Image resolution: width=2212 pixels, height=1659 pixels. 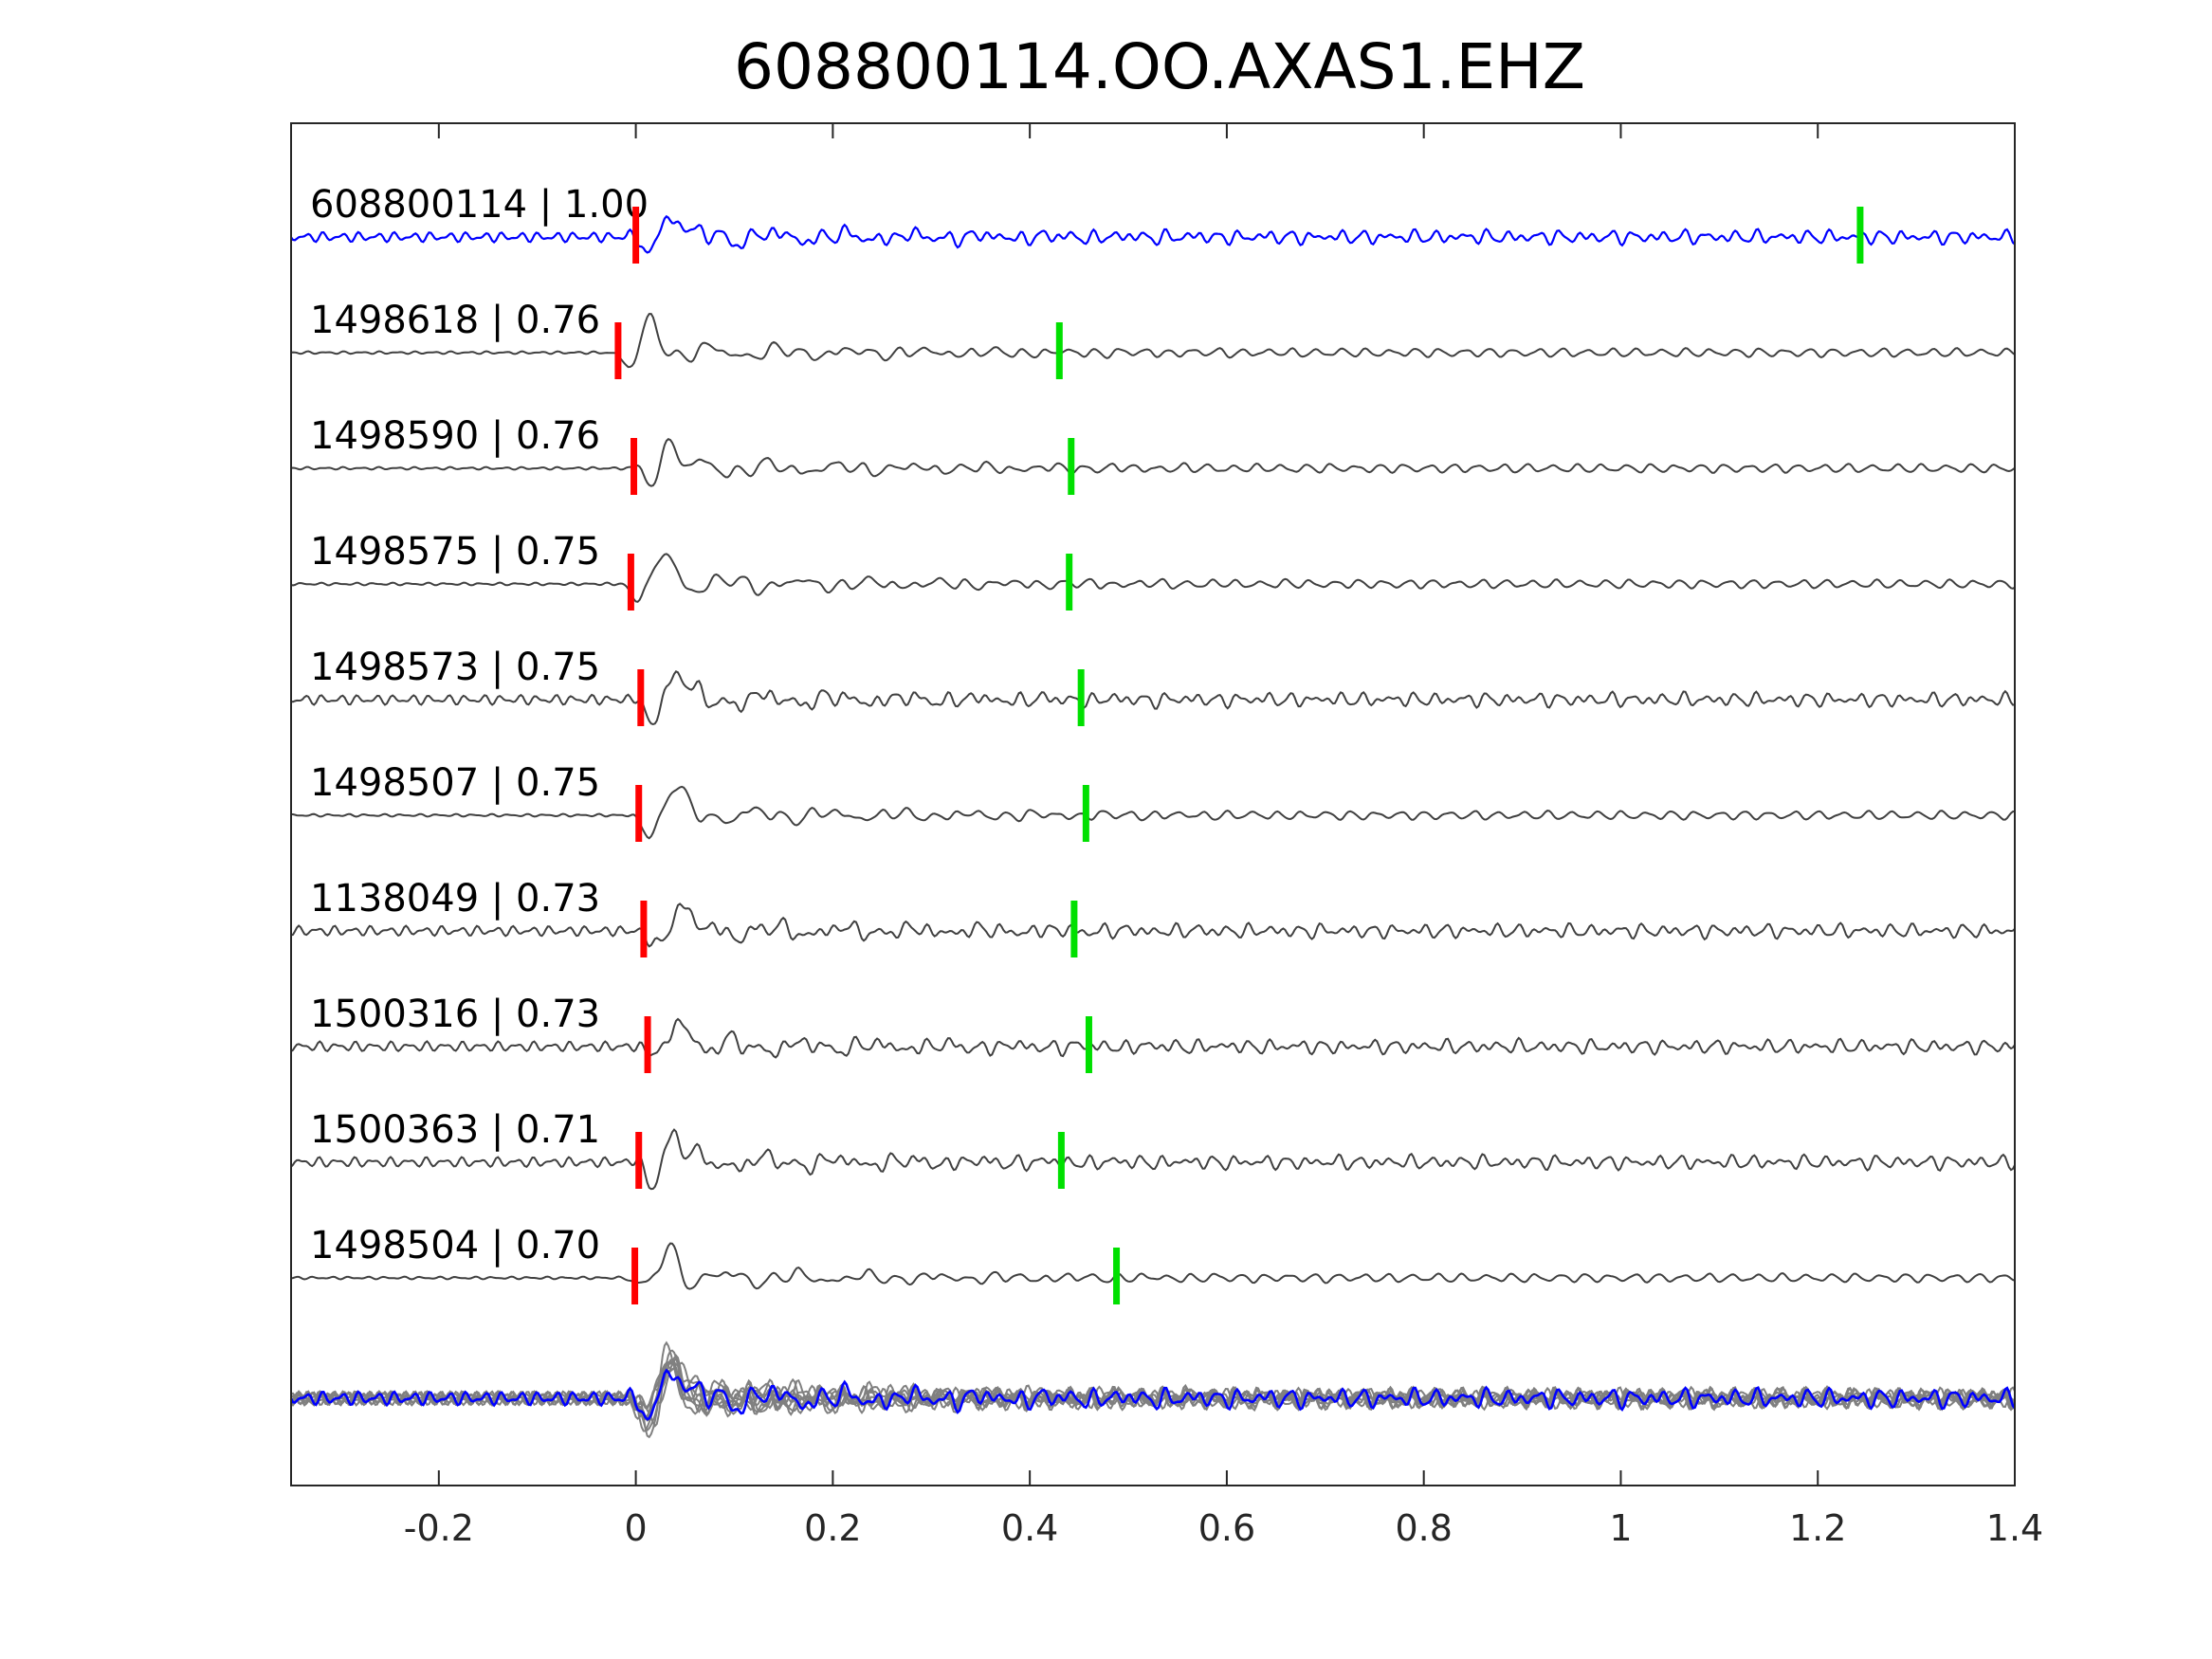 What do you see at coordinates (439, 1528) in the screenshot?
I see `x-tick-label: -0.2` at bounding box center [439, 1528].